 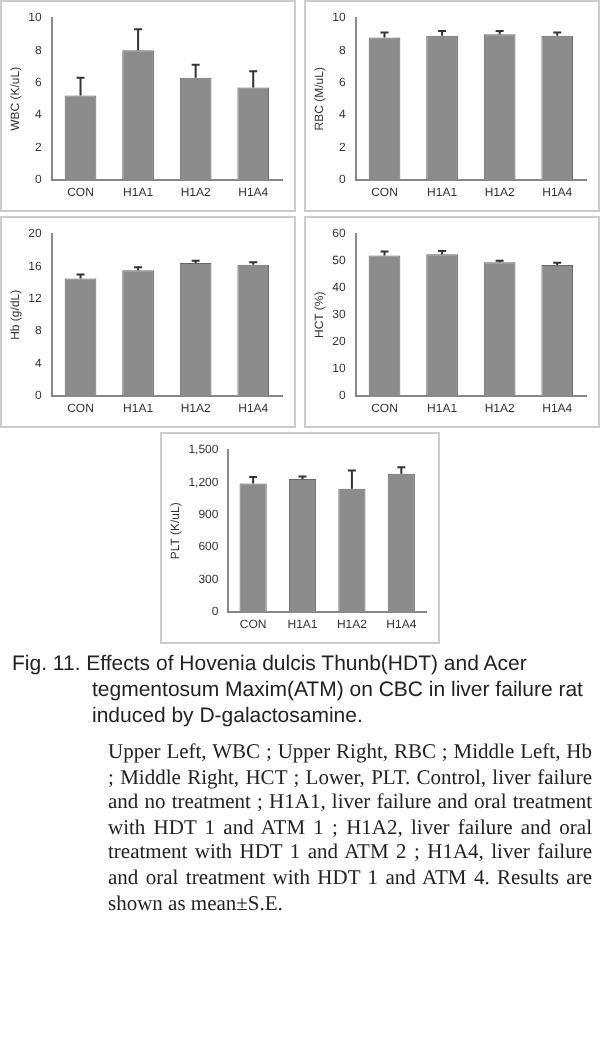 What do you see at coordinates (350, 830) in the screenshot?
I see `text: Upper Left, WBC ; Upper Right, RBC ; Middle Left, Hb ; Middle Right, HCT ; Lower, PLT. Control, liver failure and no treatment ; H1A1, liver failure and oral treatment with HDT 1 and ATM 1 ; H1A2, liver failure and oral treatment with HDT 1 and ATM 2 ; H1A4, liver failure and oral treatment with HDT 1 and ATM 4. Results are shown as mean±S.E.` at bounding box center [350, 830].